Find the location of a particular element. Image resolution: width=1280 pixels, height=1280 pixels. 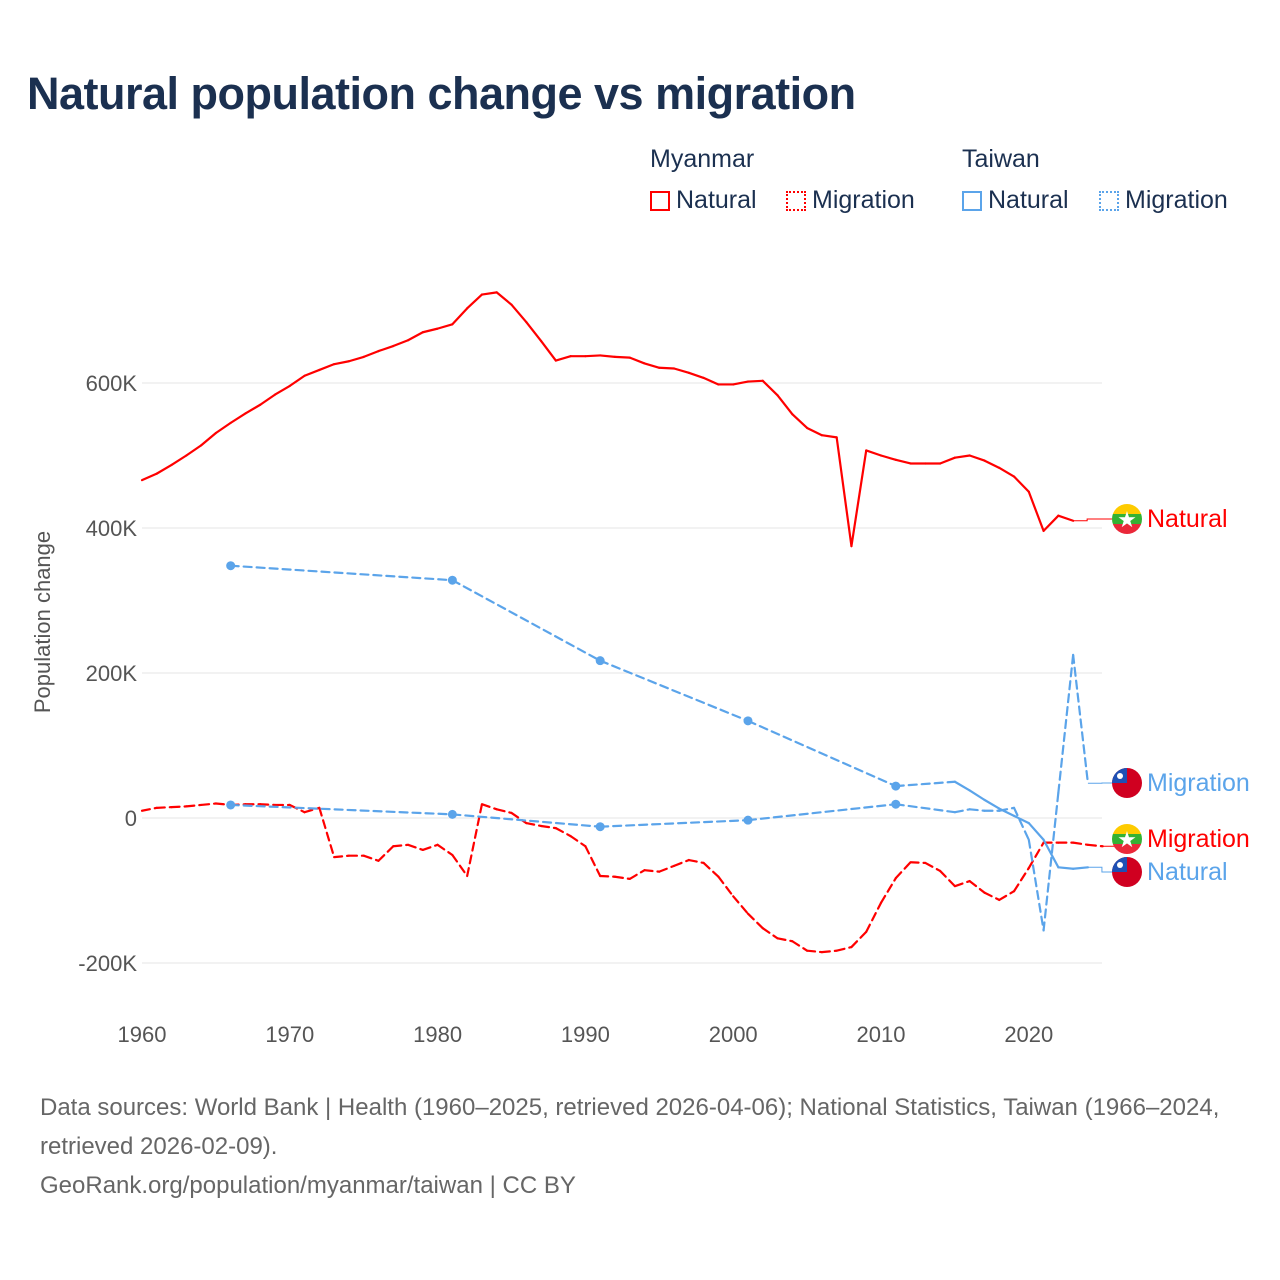

y-tick-label: -200K is located at coordinates (107, 963).